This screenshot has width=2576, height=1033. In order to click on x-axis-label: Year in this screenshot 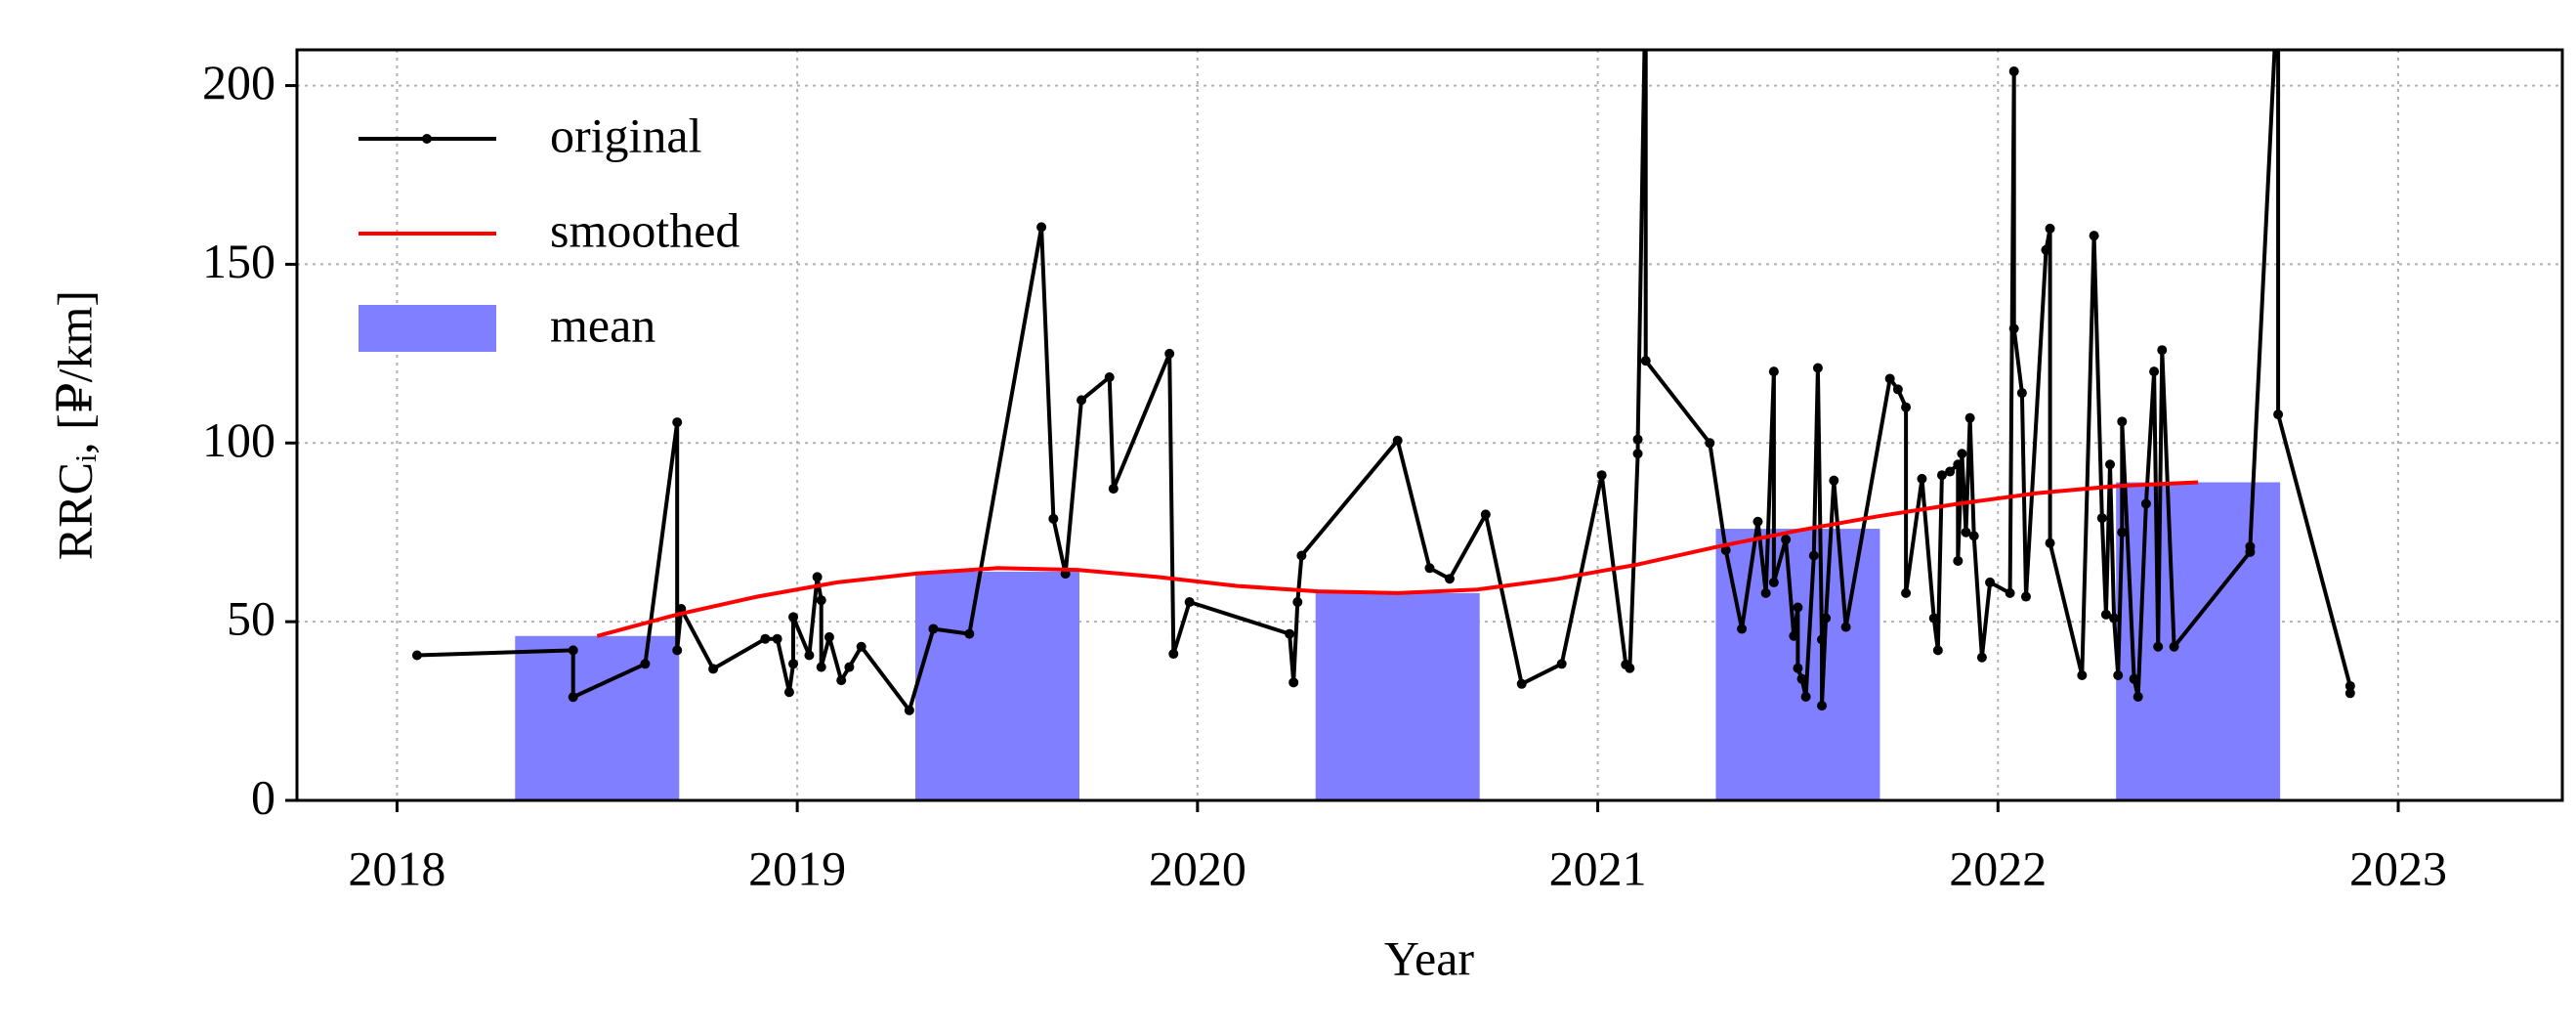, I will do `click(1429, 957)`.